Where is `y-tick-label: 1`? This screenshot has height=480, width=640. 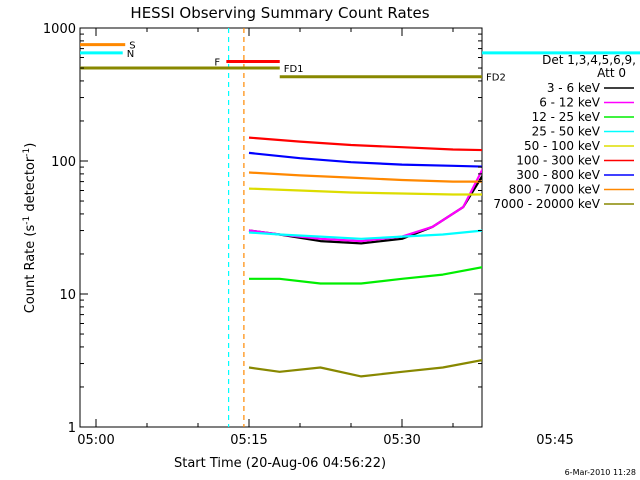 y-tick-label: 1 is located at coordinates (72, 428).